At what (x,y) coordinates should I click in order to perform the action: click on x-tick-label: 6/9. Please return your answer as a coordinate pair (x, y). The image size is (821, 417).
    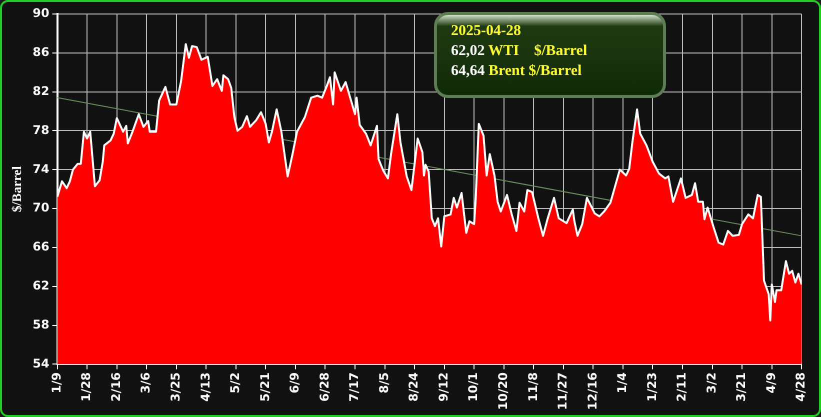
    Looking at the image, I should click on (295, 383).